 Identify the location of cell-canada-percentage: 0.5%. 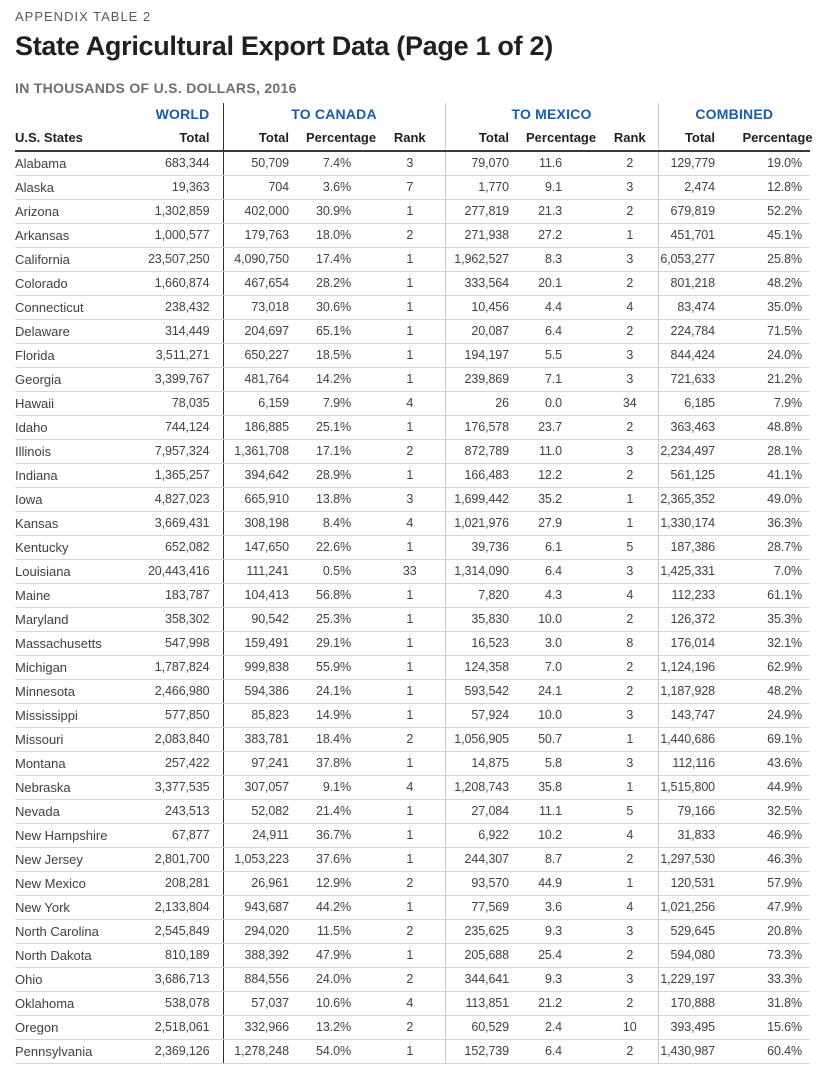
(324, 571).